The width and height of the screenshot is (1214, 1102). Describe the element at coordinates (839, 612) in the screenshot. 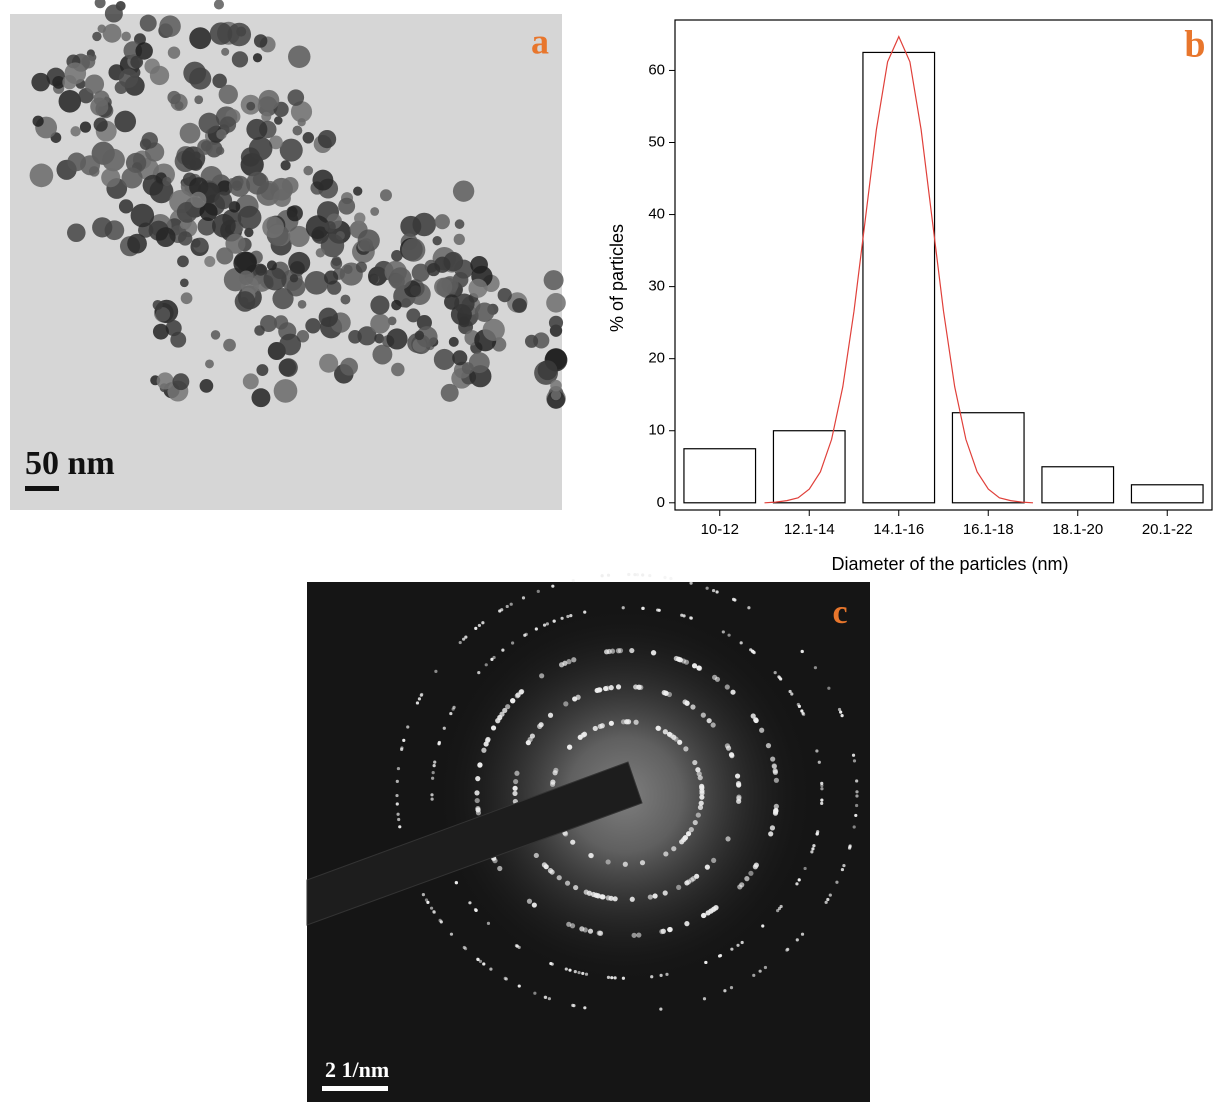

I see `panel-label: c` at that location.